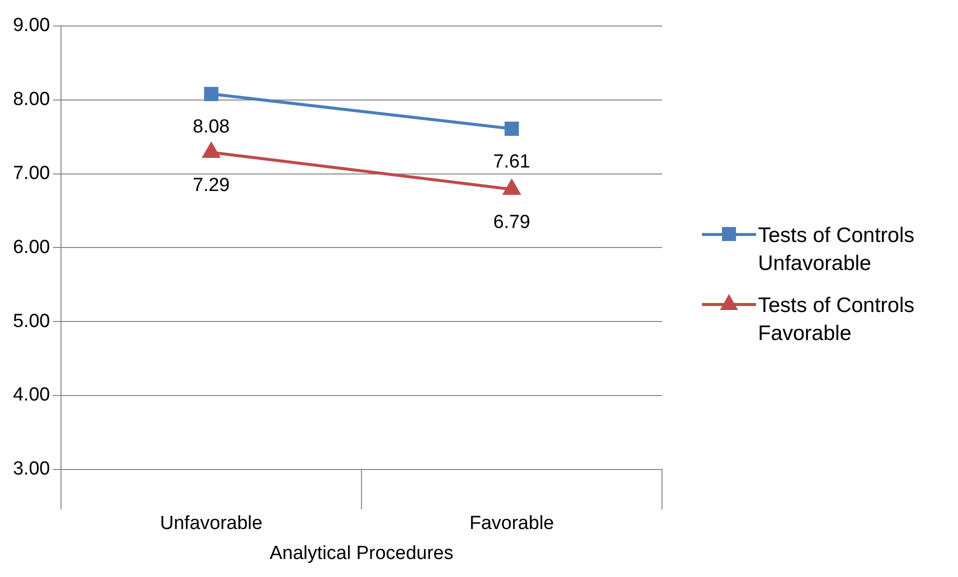 This screenshot has width=958, height=577. What do you see at coordinates (31, 25) in the screenshot?
I see `y-tick-label: 9.00` at bounding box center [31, 25].